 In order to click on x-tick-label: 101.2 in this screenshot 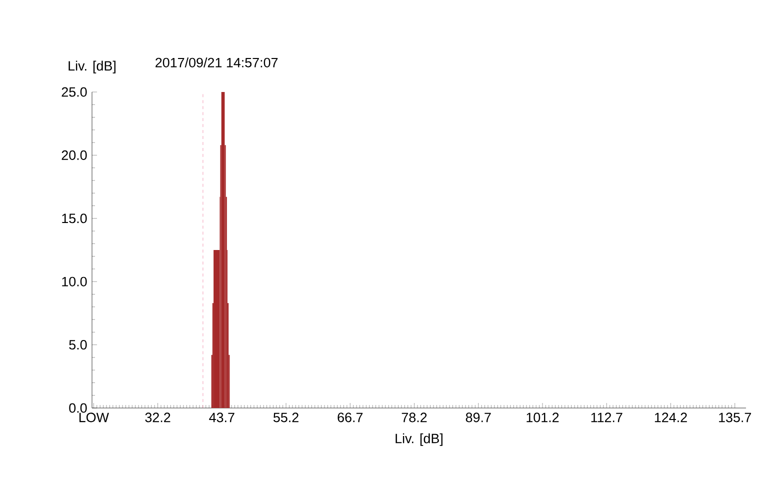, I will do `click(542, 417)`.